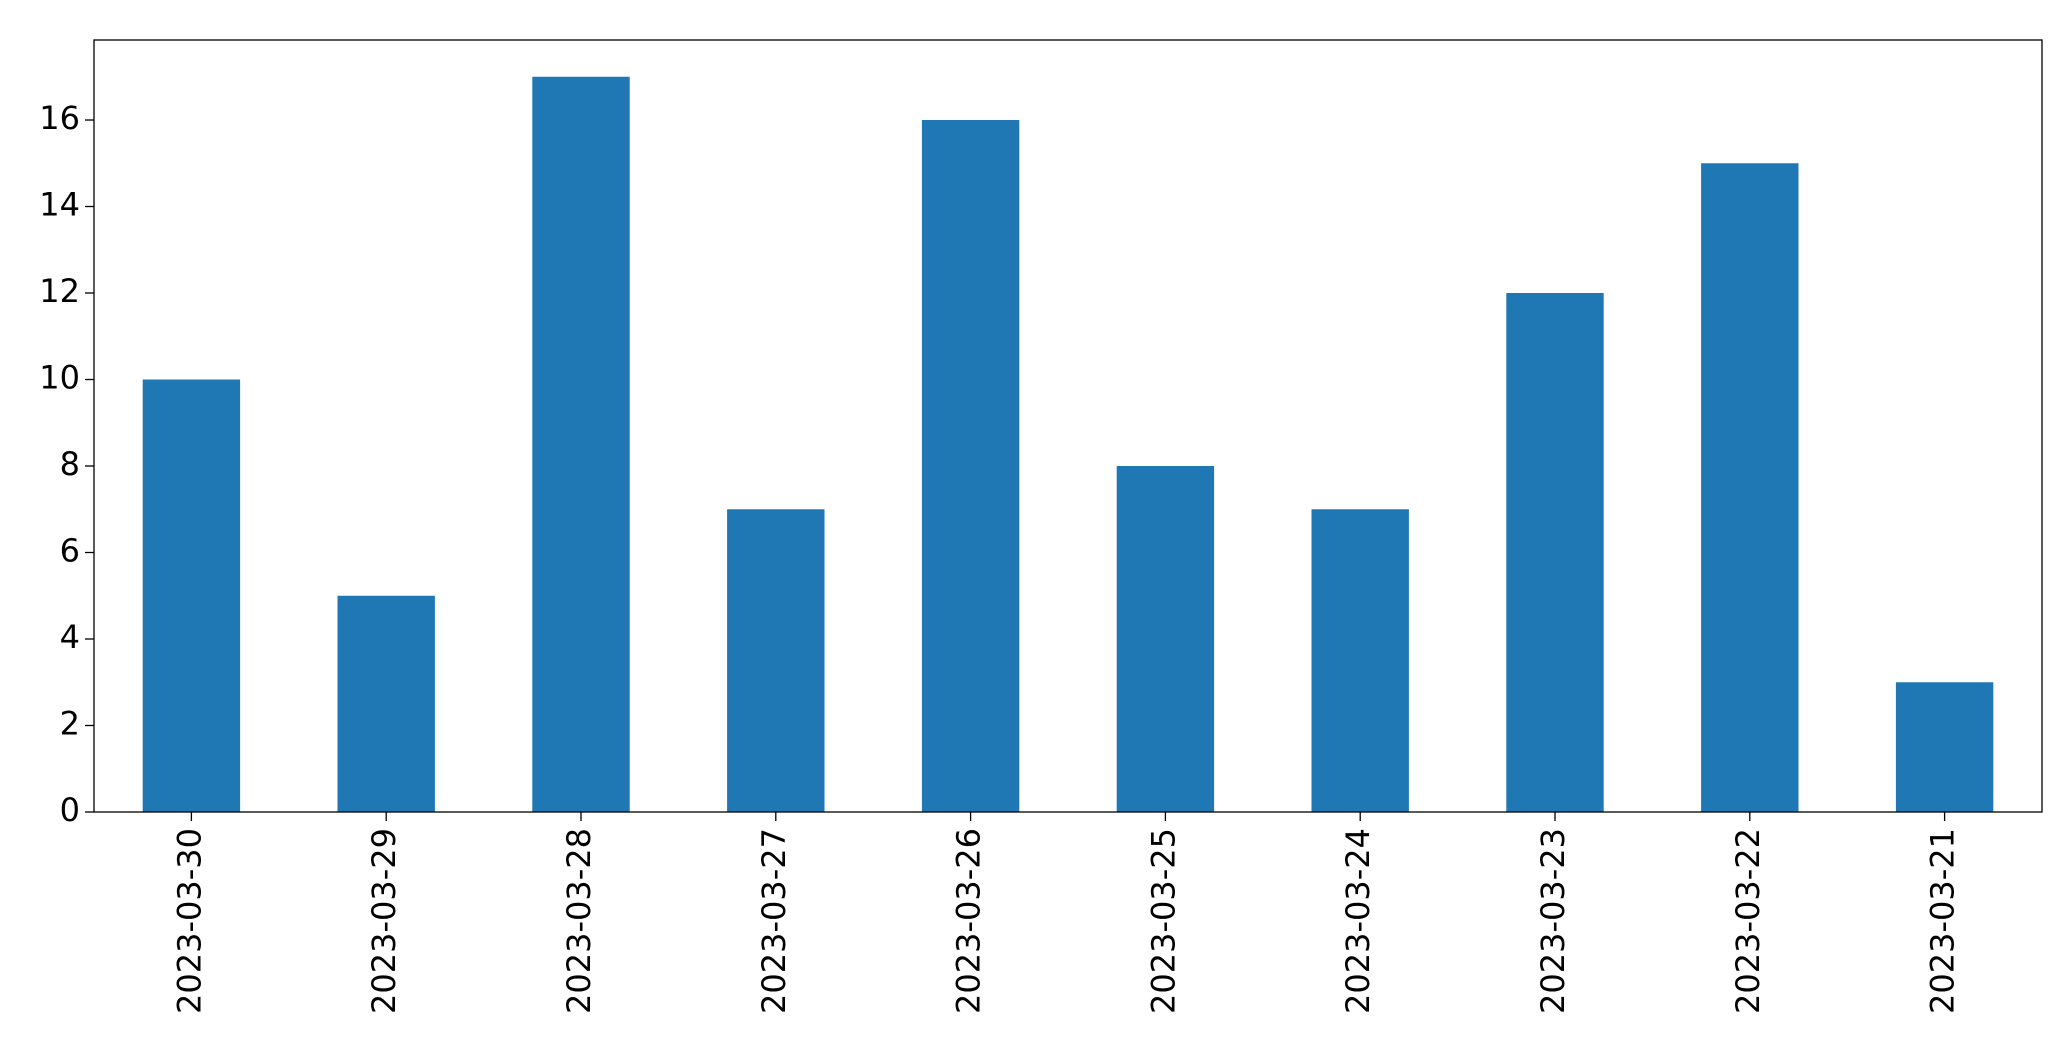 This screenshot has height=1061, width=2071. Describe the element at coordinates (774, 921) in the screenshot. I see `x-tick-label: 2023-03-27` at that location.